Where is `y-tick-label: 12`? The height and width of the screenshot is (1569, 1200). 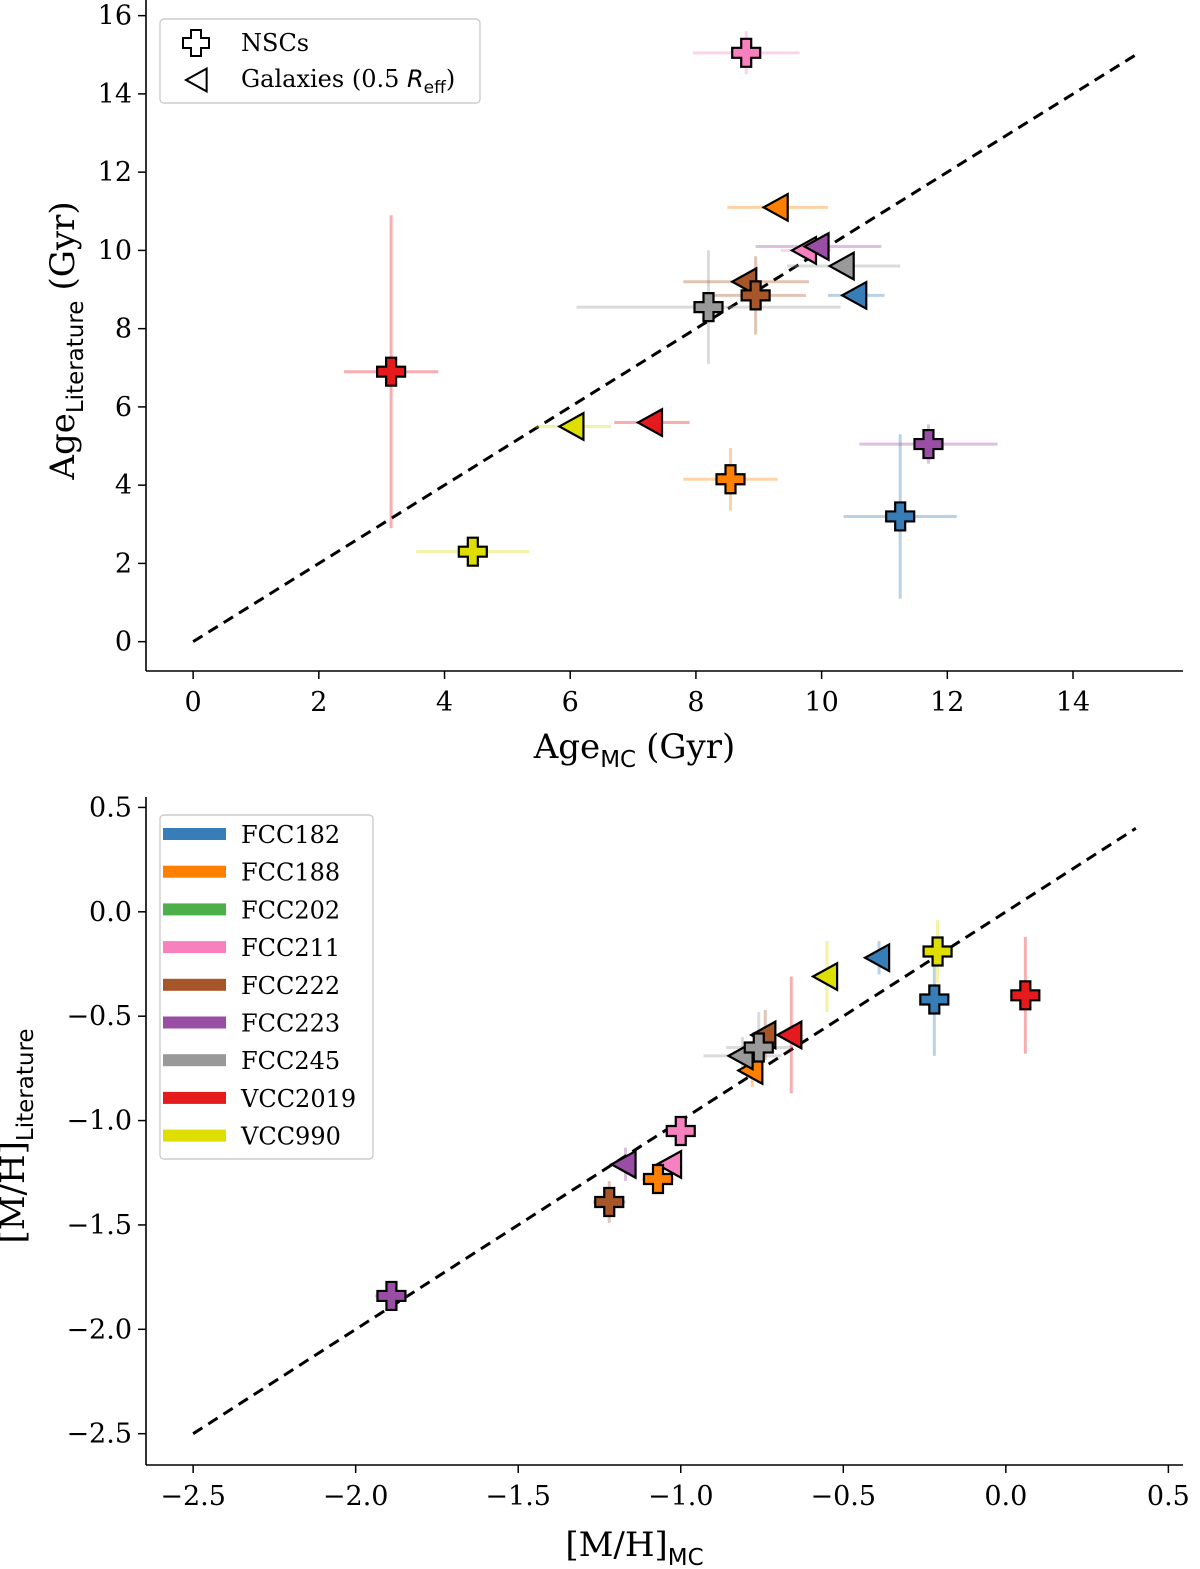
y-tick-label: 12 is located at coordinates (115, 172).